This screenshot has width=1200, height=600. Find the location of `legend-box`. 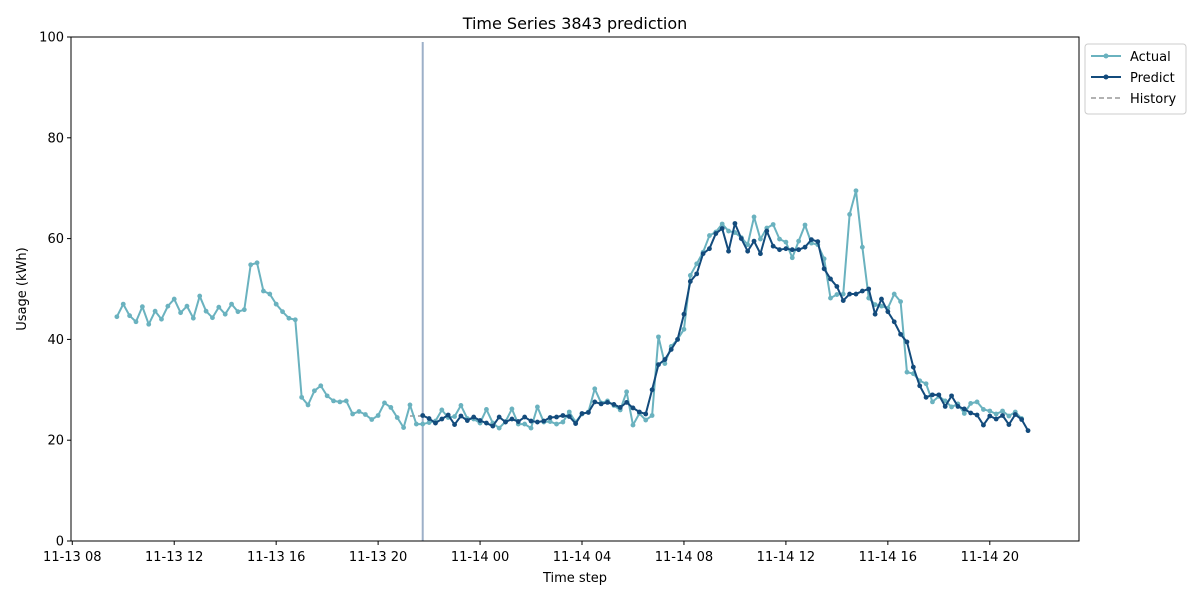

legend-box is located at coordinates (1135, 79).